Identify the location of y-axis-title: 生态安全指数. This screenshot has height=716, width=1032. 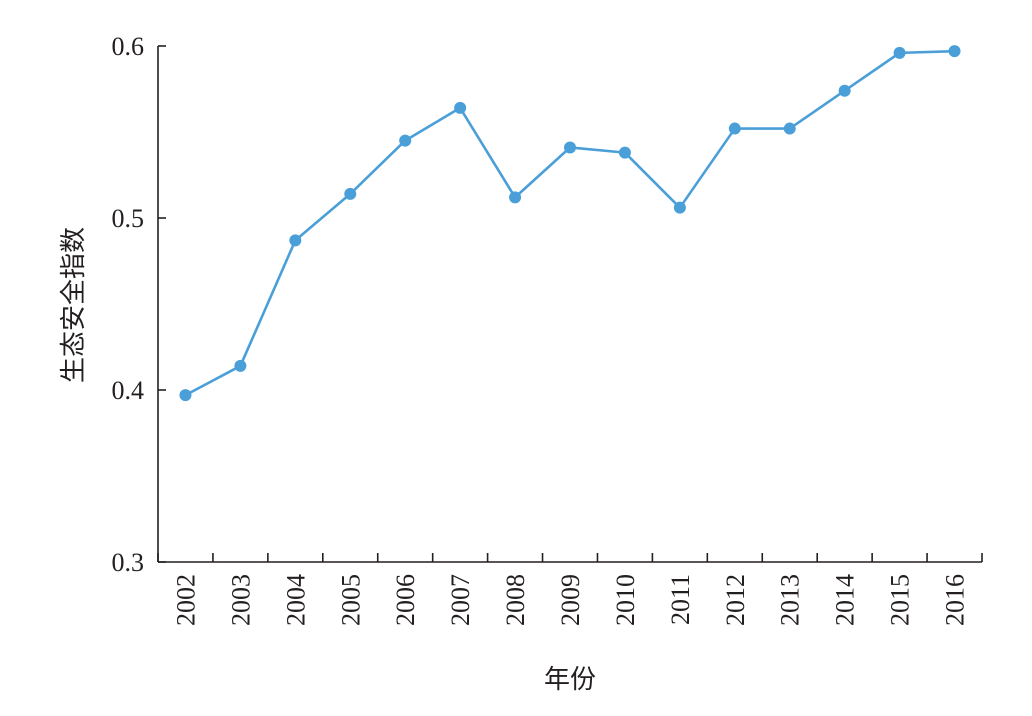
(74, 305).